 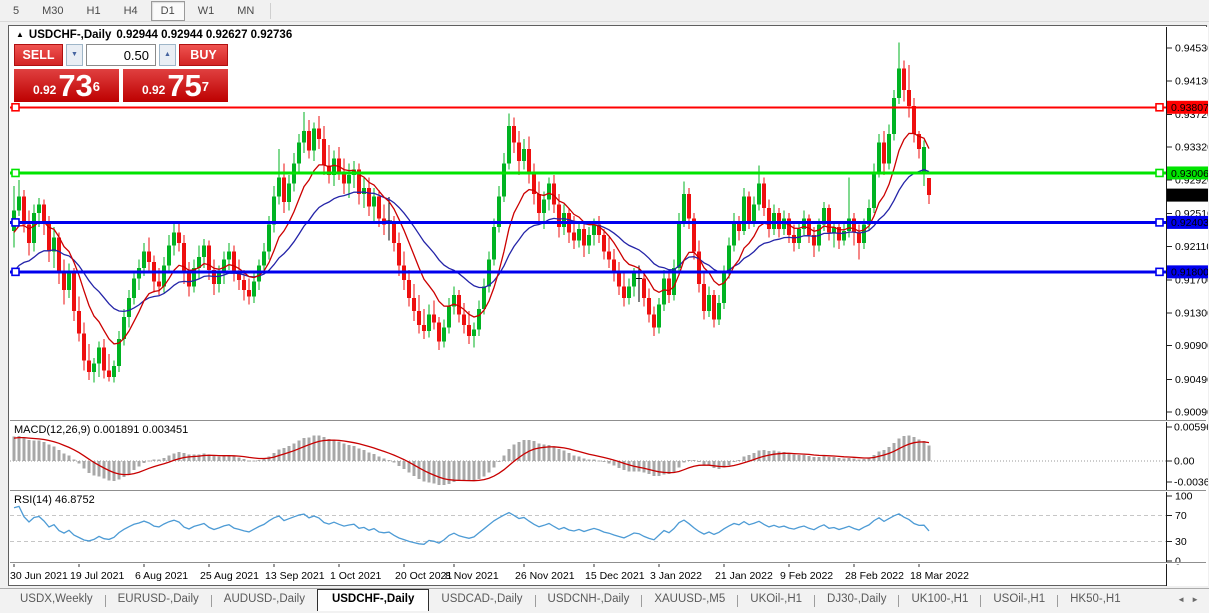 What do you see at coordinates (203, 55) in the screenshot?
I see `buy-button: BUY` at bounding box center [203, 55].